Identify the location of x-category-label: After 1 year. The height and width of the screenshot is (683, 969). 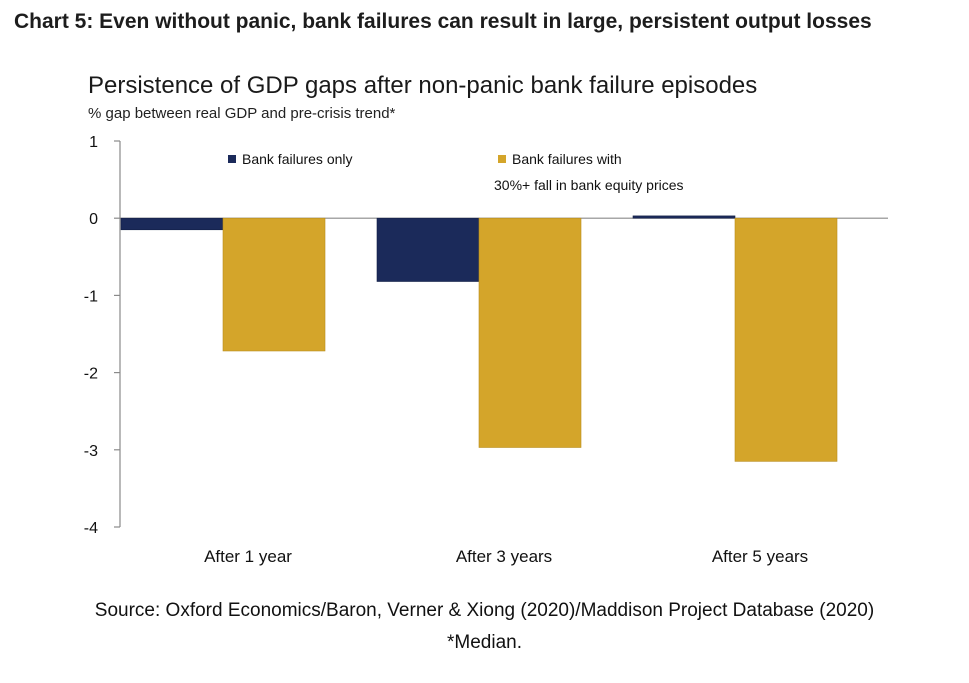
(248, 556).